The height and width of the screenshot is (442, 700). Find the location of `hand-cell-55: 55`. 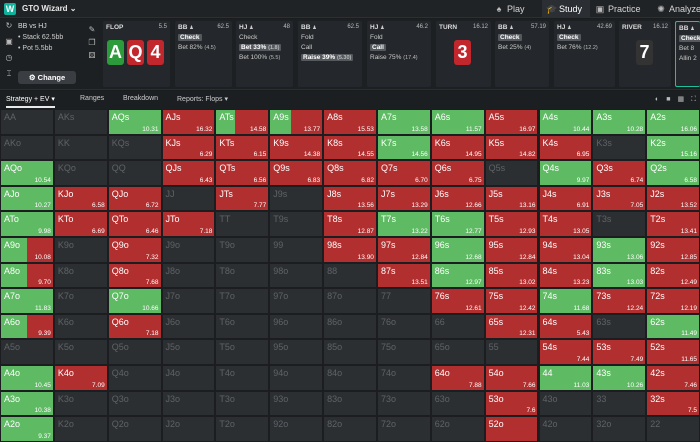

hand-cell-55: 55 is located at coordinates (511, 352).